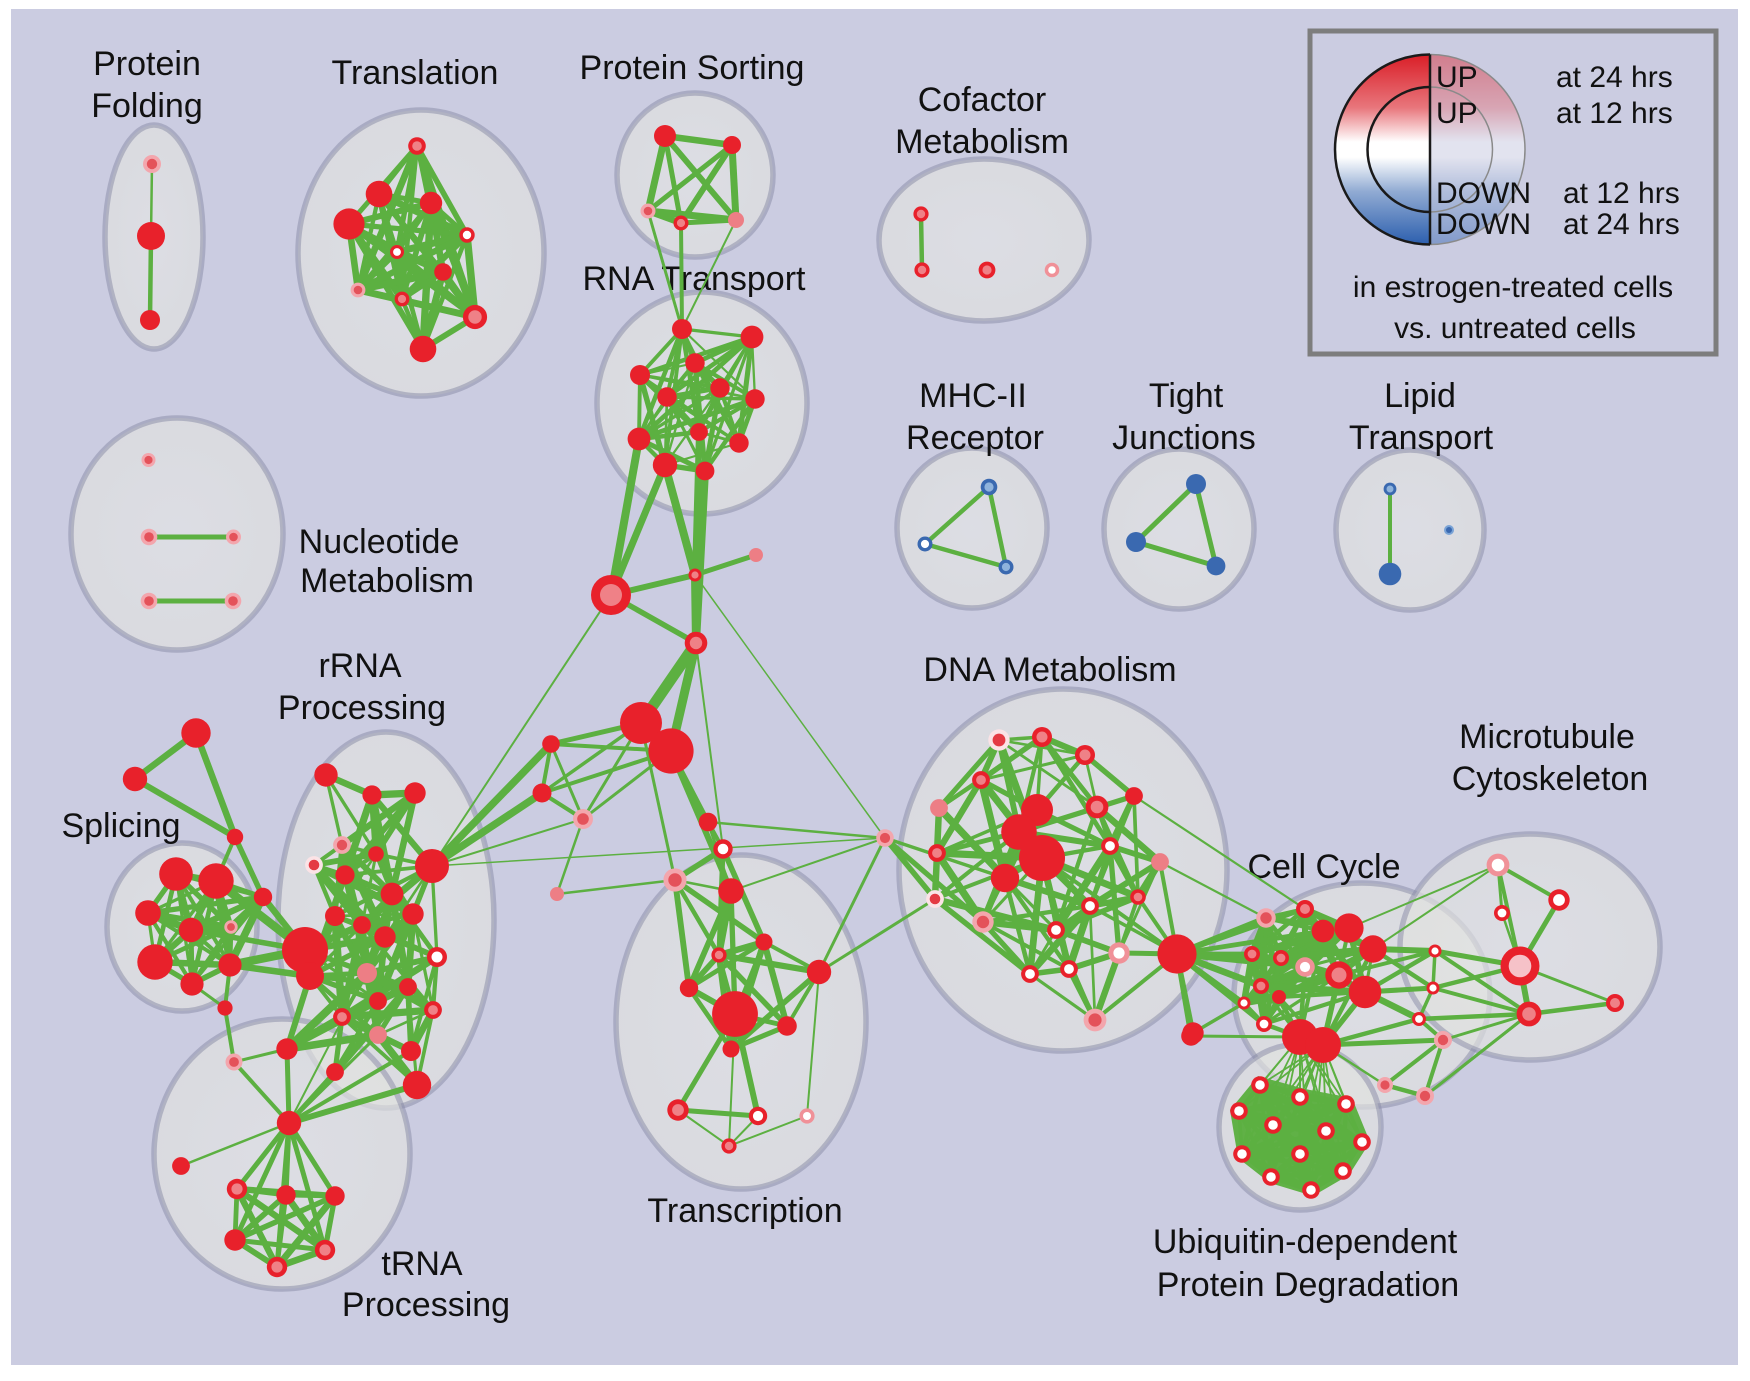 The width and height of the screenshot is (1750, 1381). I want to click on svg-text: Splicing, so click(120, 826).